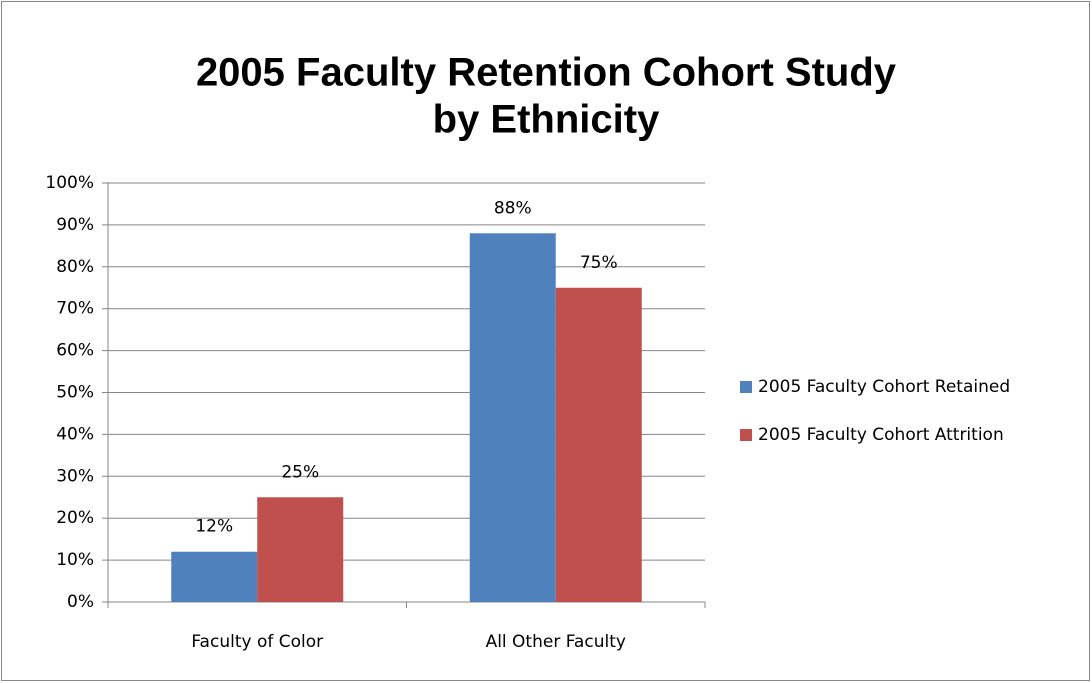 The height and width of the screenshot is (683, 1092). I want to click on y-tick-label: 30%, so click(75, 476).